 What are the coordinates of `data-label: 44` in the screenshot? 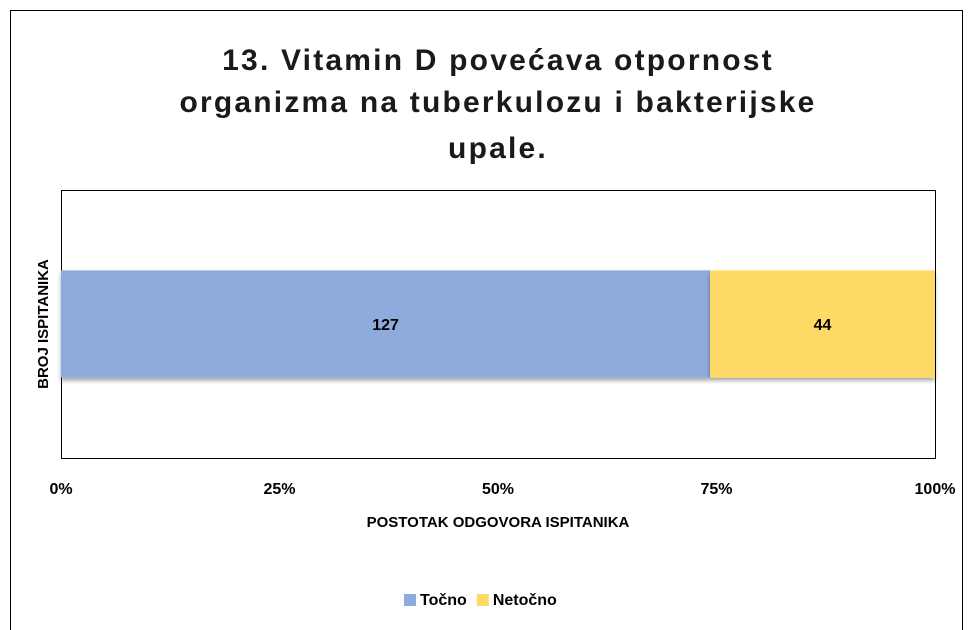 It's located at (823, 325).